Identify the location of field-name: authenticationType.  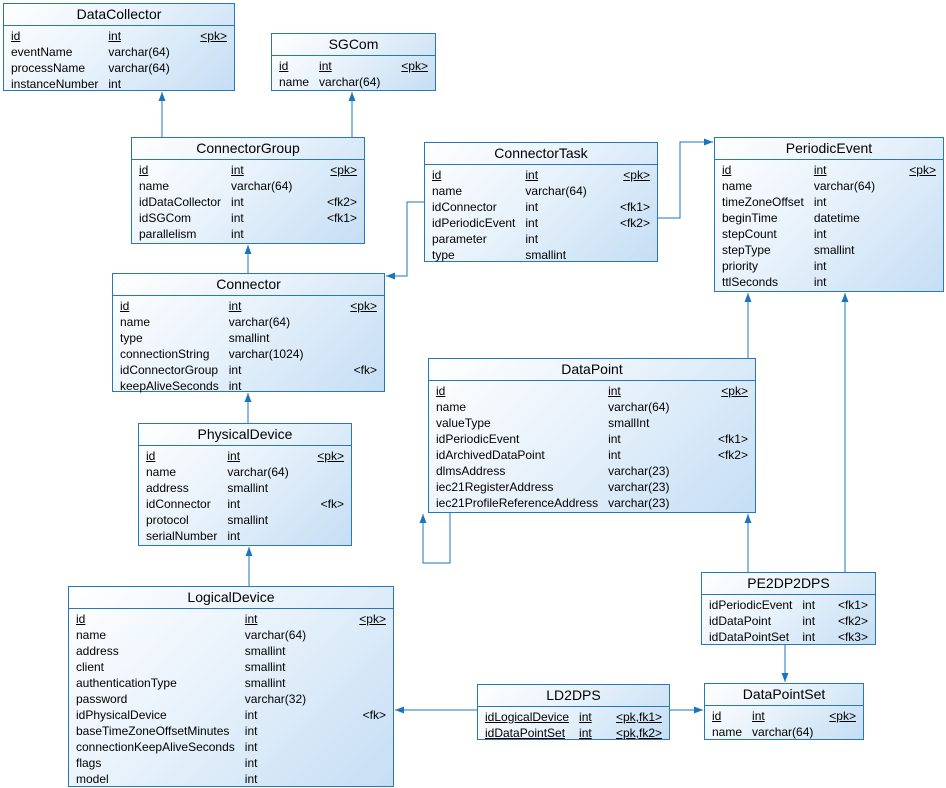
(126, 683).